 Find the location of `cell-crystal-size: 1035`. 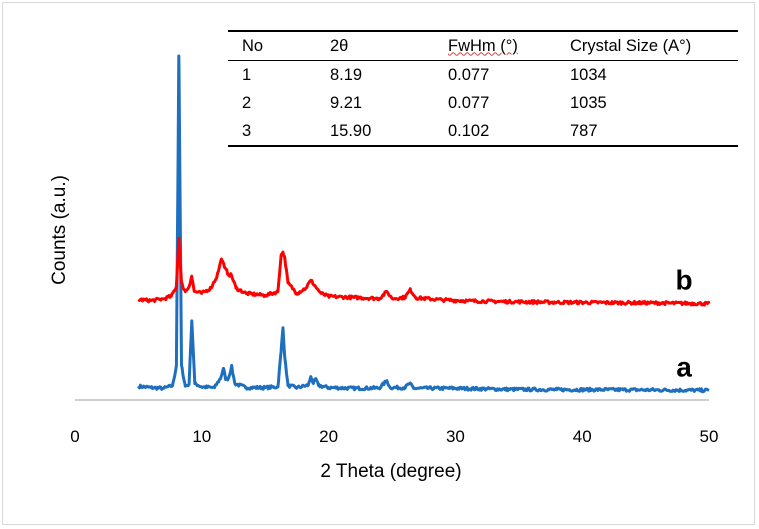

cell-crystal-size: 1035 is located at coordinates (588, 102).